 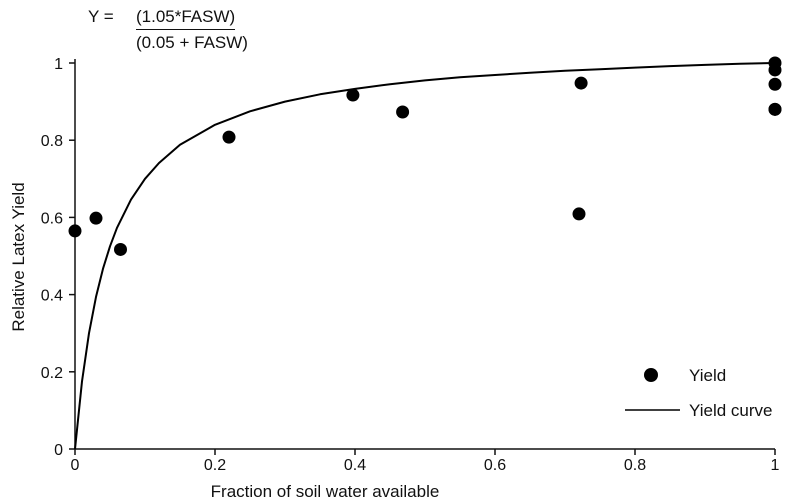 What do you see at coordinates (52, 373) in the screenshot?
I see `y-tick-label: 0.2` at bounding box center [52, 373].